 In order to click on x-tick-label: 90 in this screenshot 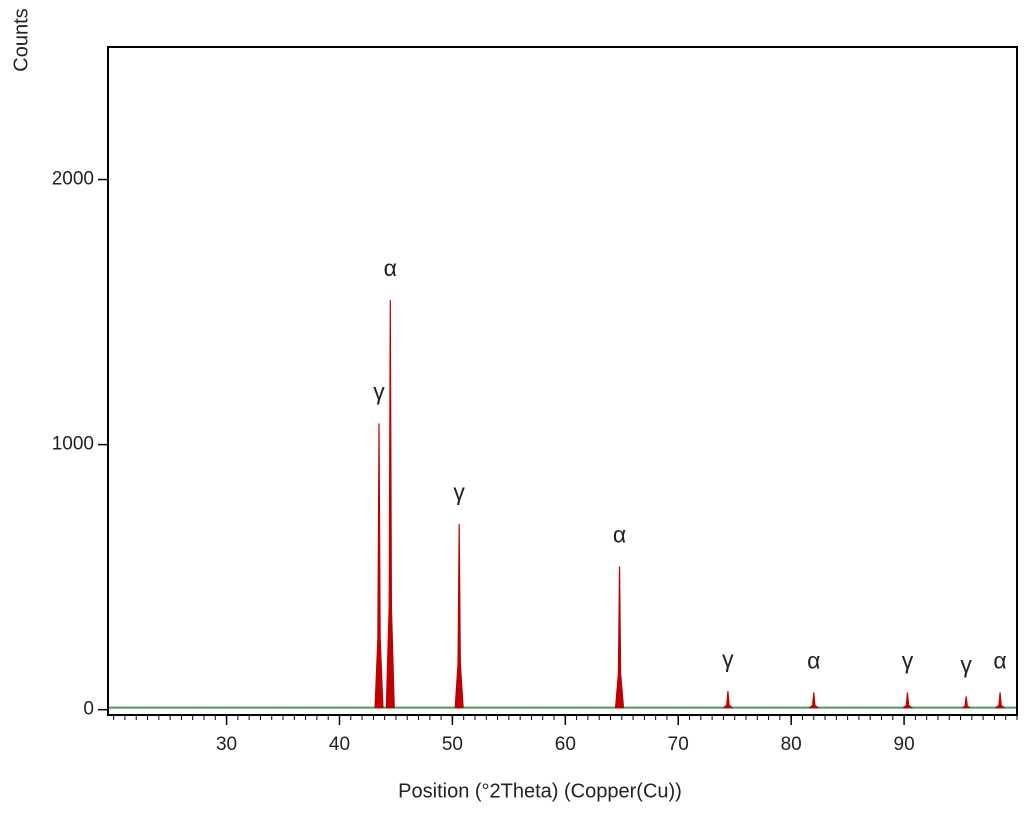, I will do `click(904, 744)`.